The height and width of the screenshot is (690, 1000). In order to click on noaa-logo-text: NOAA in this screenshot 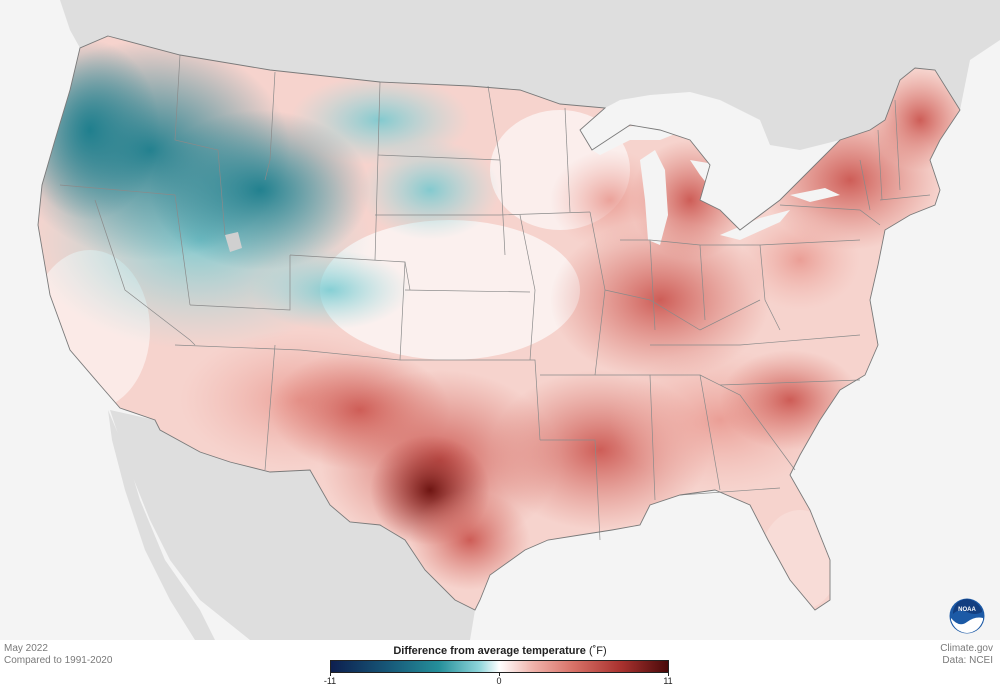, I will do `click(967, 610)`.